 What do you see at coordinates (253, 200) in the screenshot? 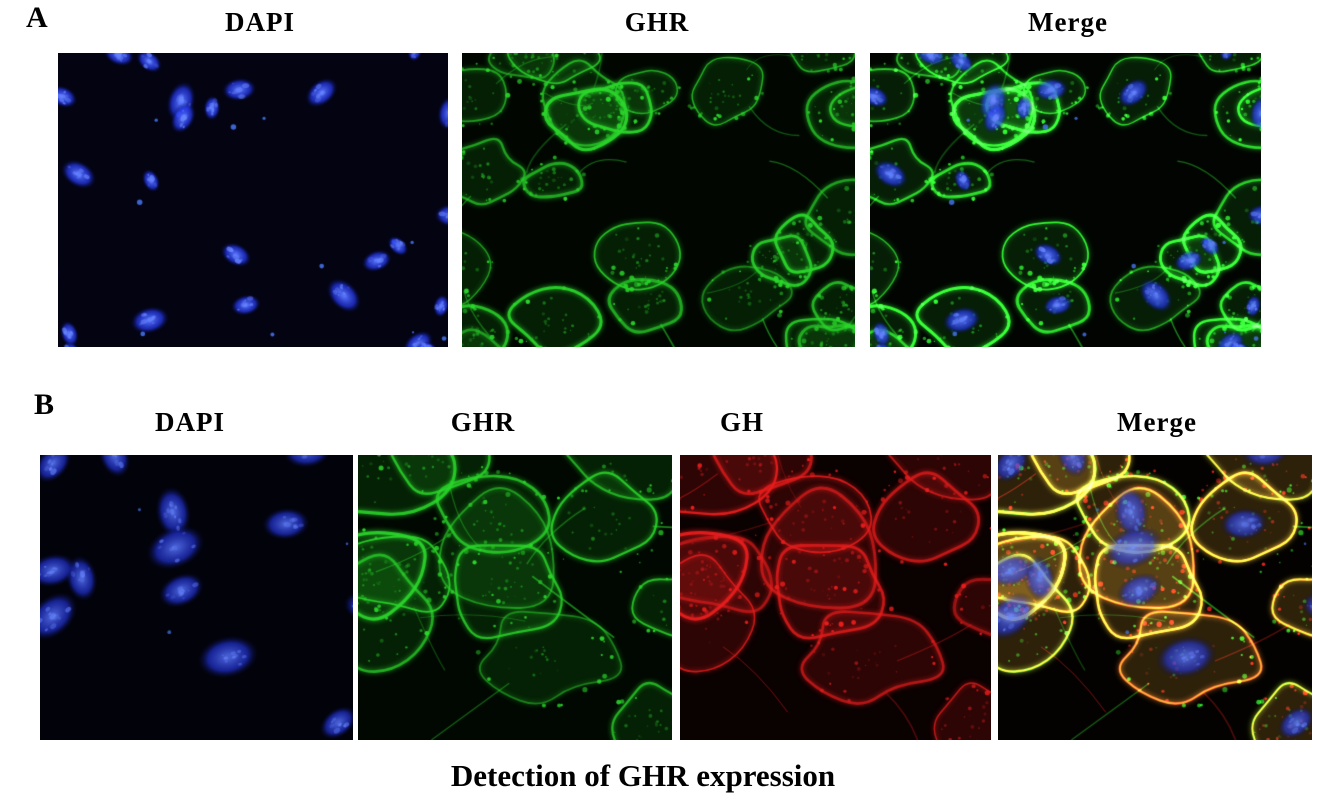
I see `micrograph-a-dapi` at bounding box center [253, 200].